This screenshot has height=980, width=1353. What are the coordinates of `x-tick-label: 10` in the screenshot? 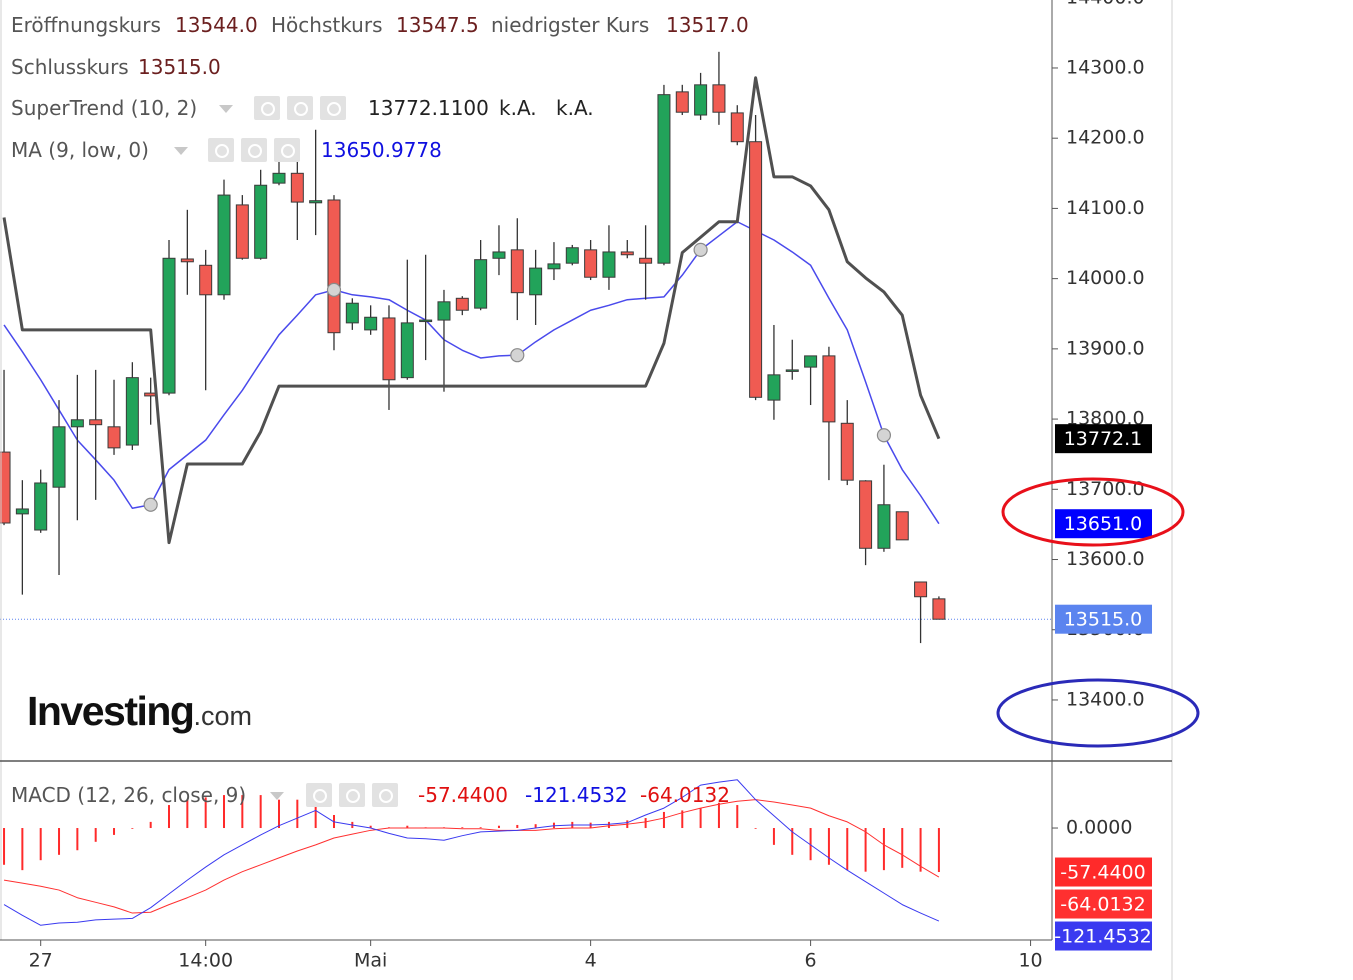 It's located at (1030, 961).